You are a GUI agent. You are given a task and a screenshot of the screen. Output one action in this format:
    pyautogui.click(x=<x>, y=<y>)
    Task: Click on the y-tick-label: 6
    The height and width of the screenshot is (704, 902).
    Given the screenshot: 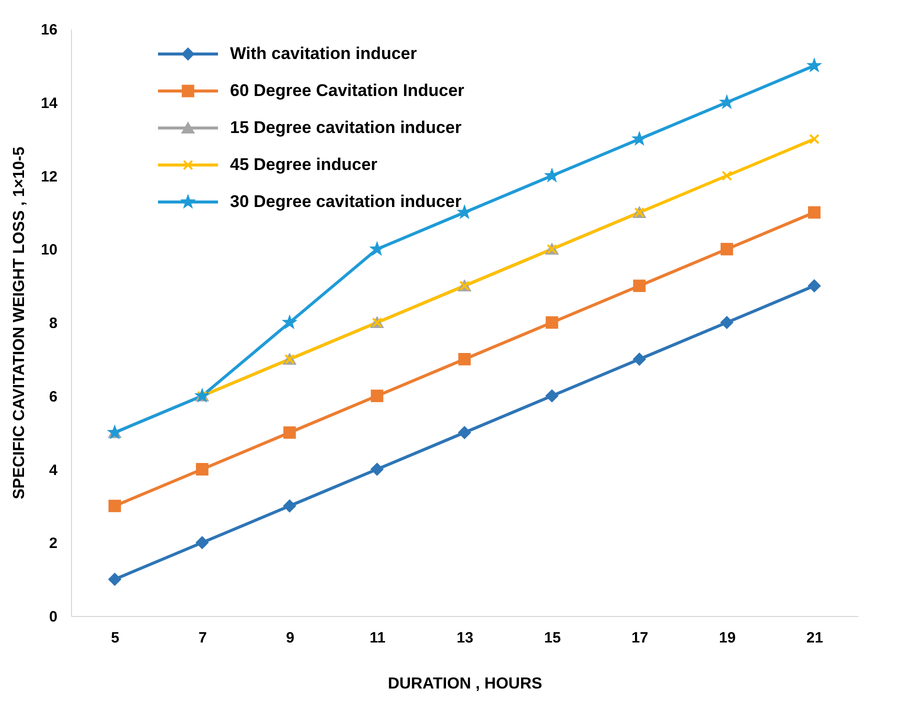 What is the action you would take?
    pyautogui.click(x=53, y=397)
    